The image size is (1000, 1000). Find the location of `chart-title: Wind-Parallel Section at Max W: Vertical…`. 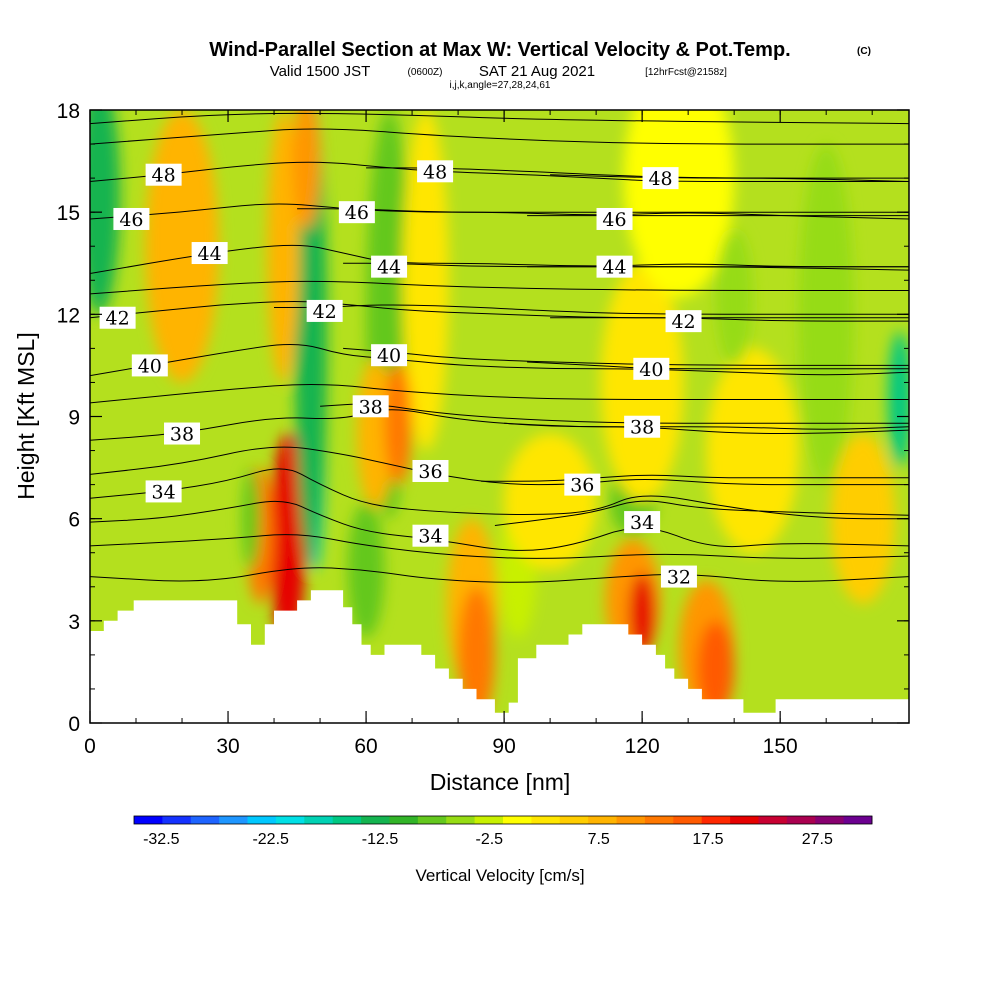

chart-title: Wind-Parallel Section at Max W: Vertical… is located at coordinates (499, 50).